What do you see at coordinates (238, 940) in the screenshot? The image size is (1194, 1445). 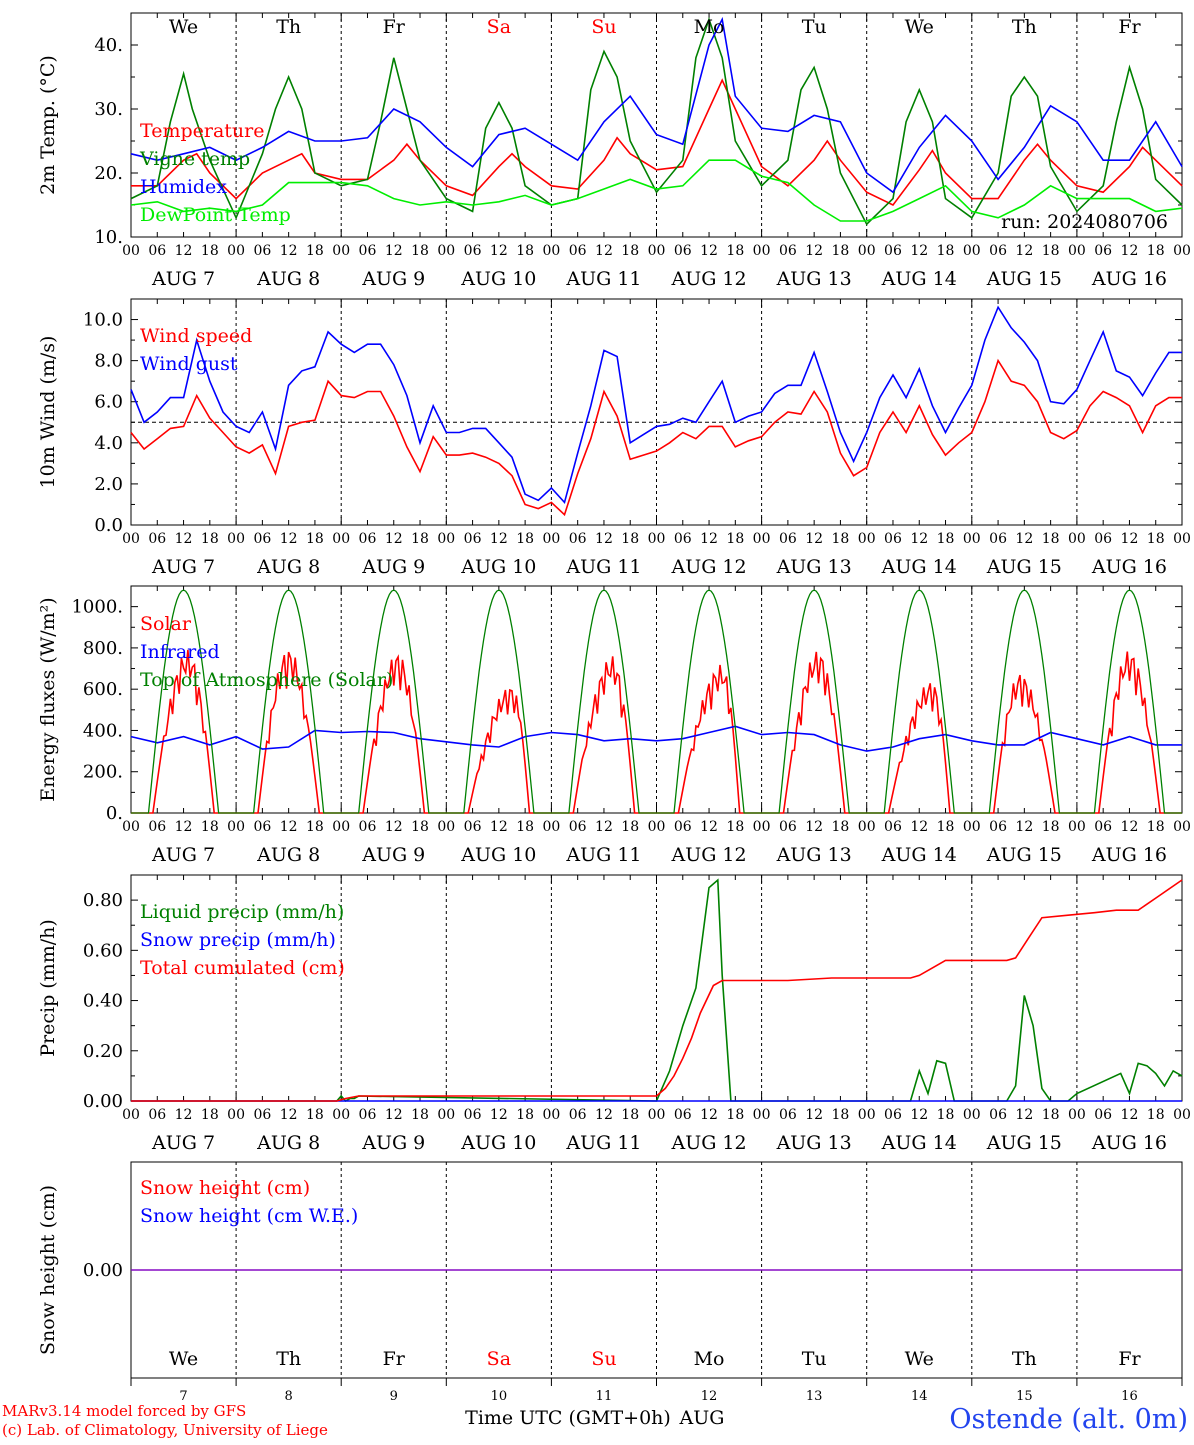 I see `legend-entry: Snow precip (mm/h)` at bounding box center [238, 940].